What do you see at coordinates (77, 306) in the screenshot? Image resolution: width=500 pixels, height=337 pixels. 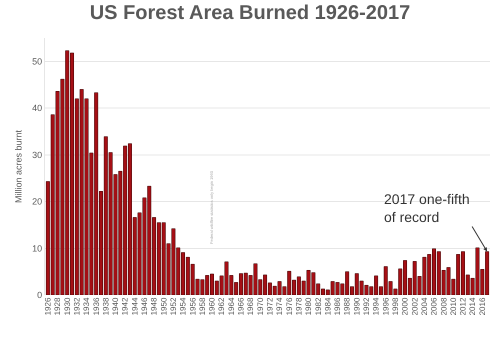 I see `x-tick-label: 1932` at bounding box center [77, 306].